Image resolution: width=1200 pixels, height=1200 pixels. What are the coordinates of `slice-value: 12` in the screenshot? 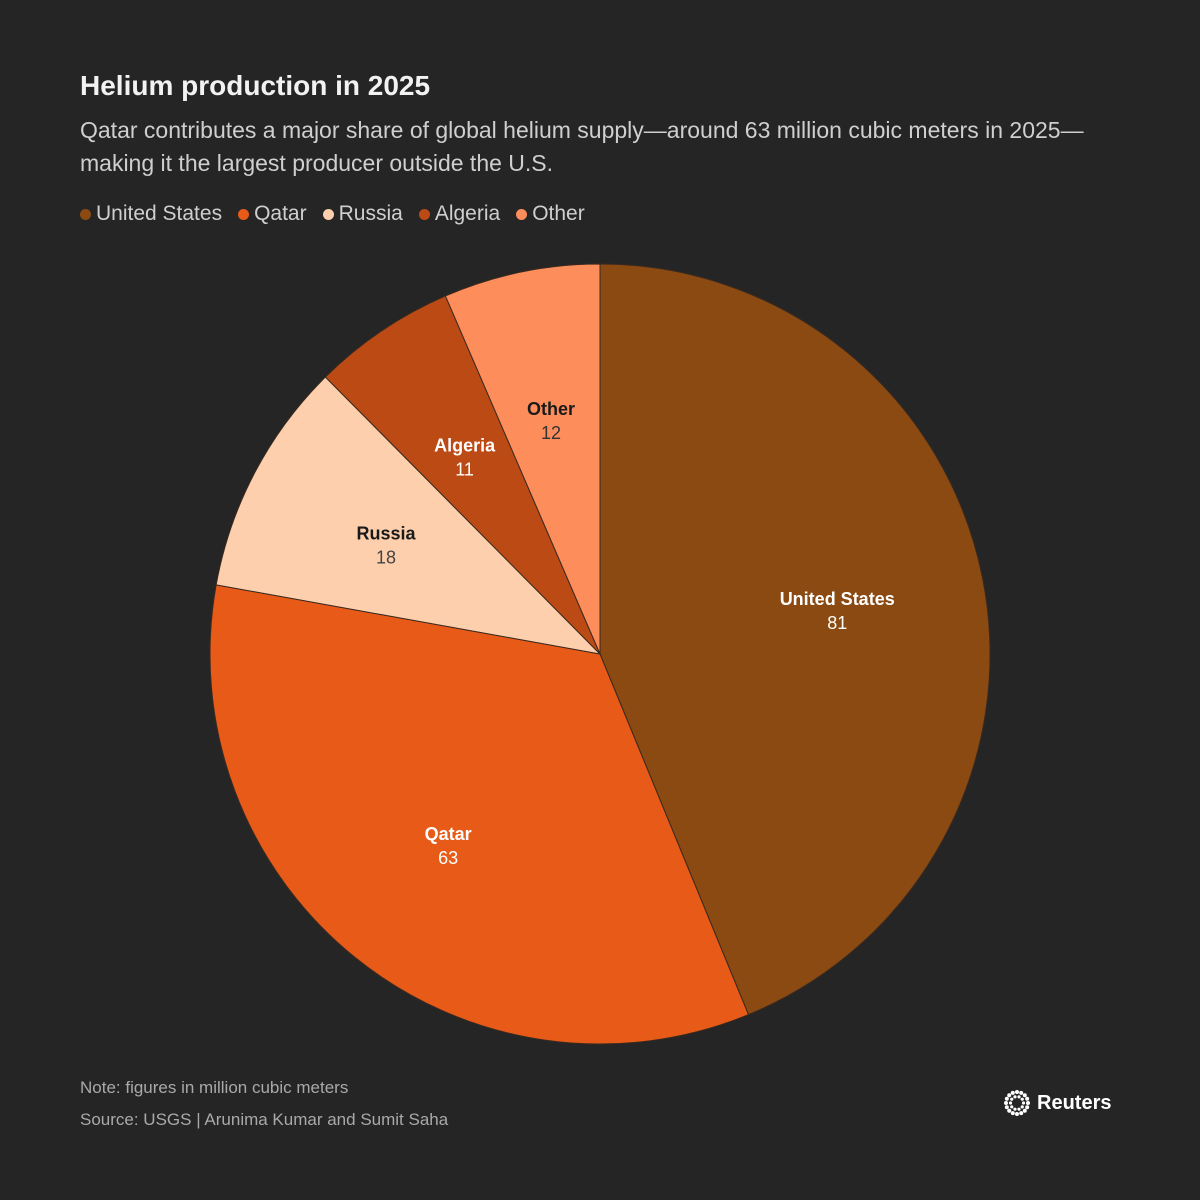 It's located at (551, 433).